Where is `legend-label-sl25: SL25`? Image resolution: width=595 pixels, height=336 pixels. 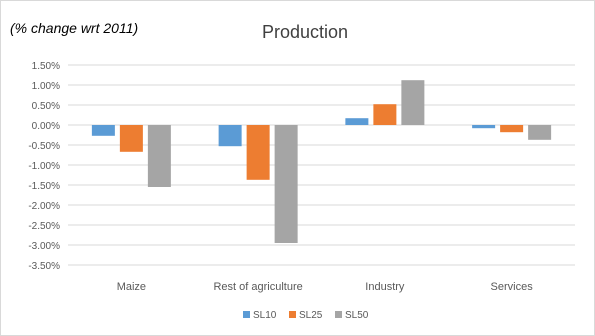
legend-label-sl25: SL25 is located at coordinates (311, 315).